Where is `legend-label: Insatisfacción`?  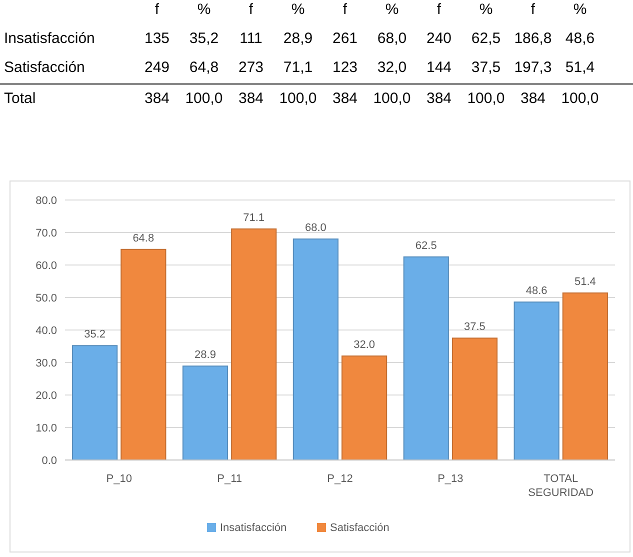 legend-label: Insatisfacción is located at coordinates (253, 528).